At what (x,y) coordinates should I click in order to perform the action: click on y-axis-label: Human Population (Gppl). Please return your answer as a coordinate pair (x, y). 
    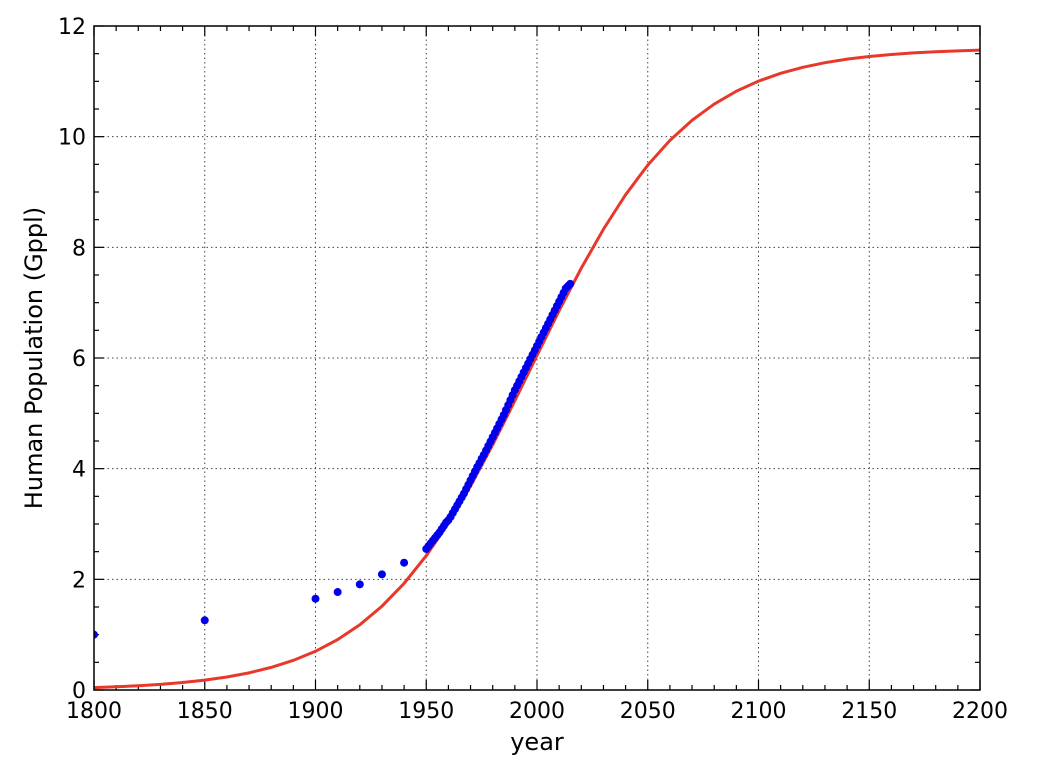
    Looking at the image, I should click on (34, 358).